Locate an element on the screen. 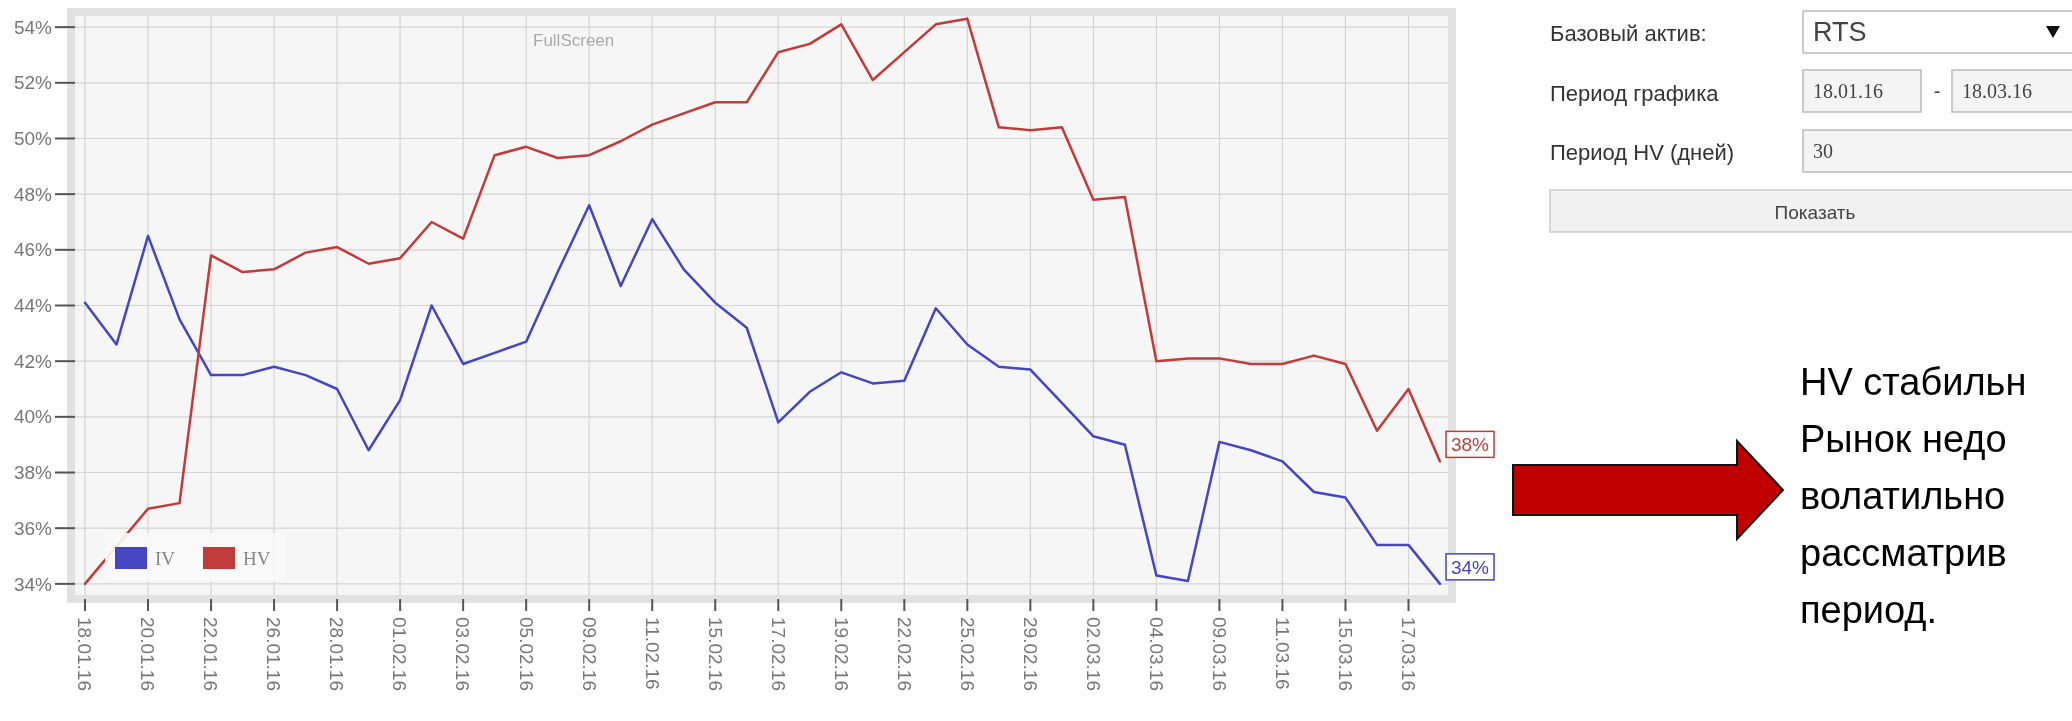 This screenshot has height=721, width=2072. x-tick-label: 19.02.16 is located at coordinates (841, 654).